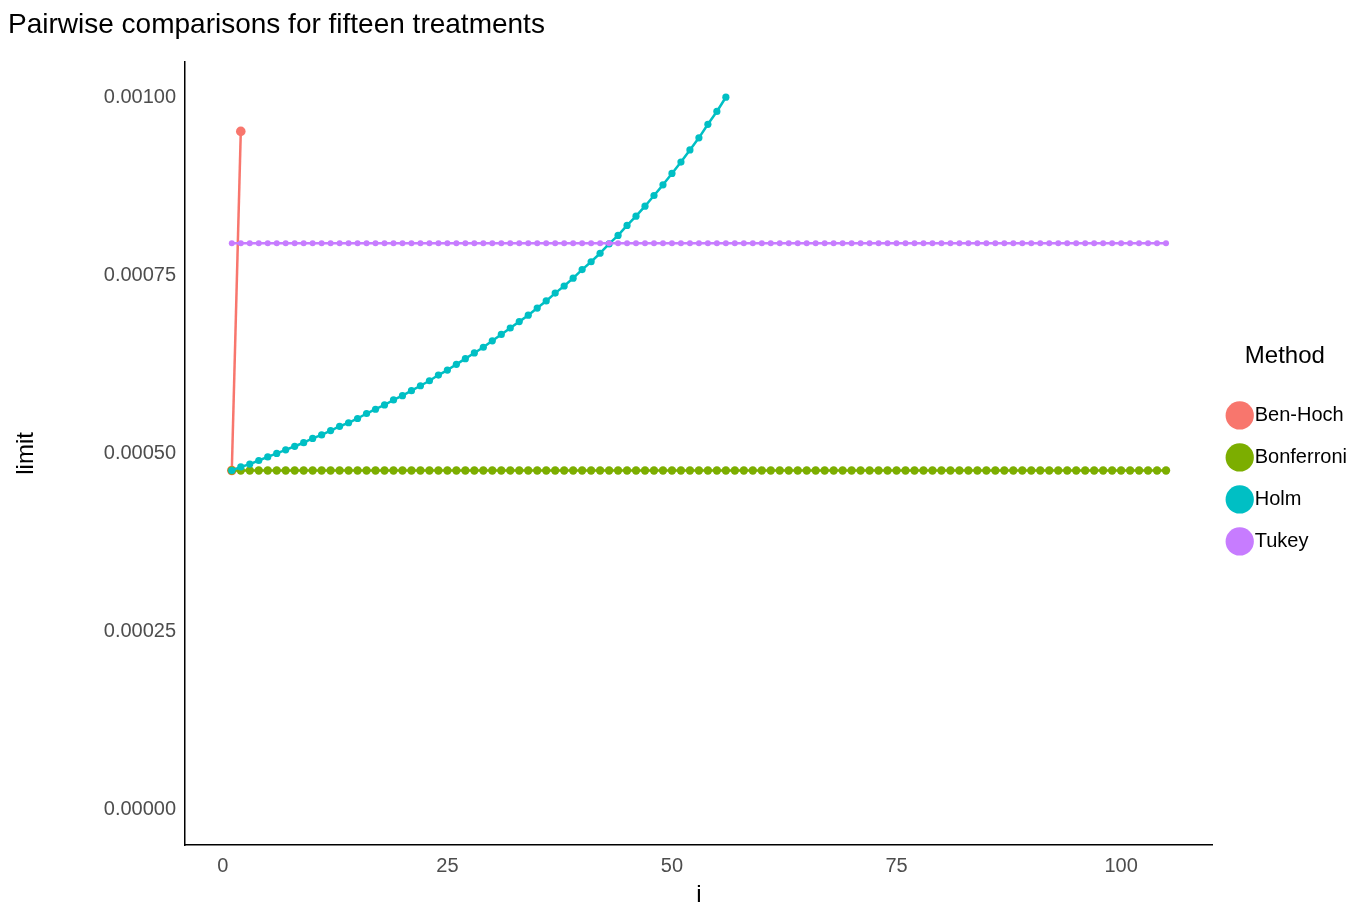  Describe the element at coordinates (140, 273) in the screenshot. I see `y-tick-label: 0.00075` at that location.